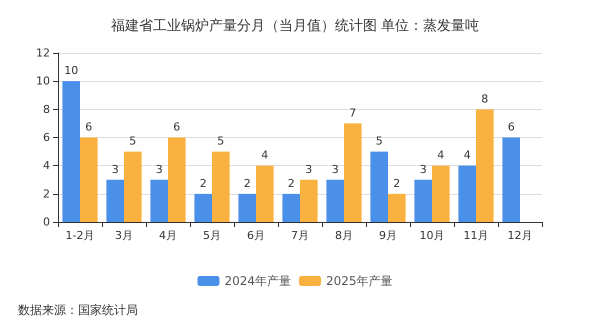 This screenshot has height=330, width=590. Describe the element at coordinates (46, 193) in the screenshot. I see `y-tick-label: 2` at that location.